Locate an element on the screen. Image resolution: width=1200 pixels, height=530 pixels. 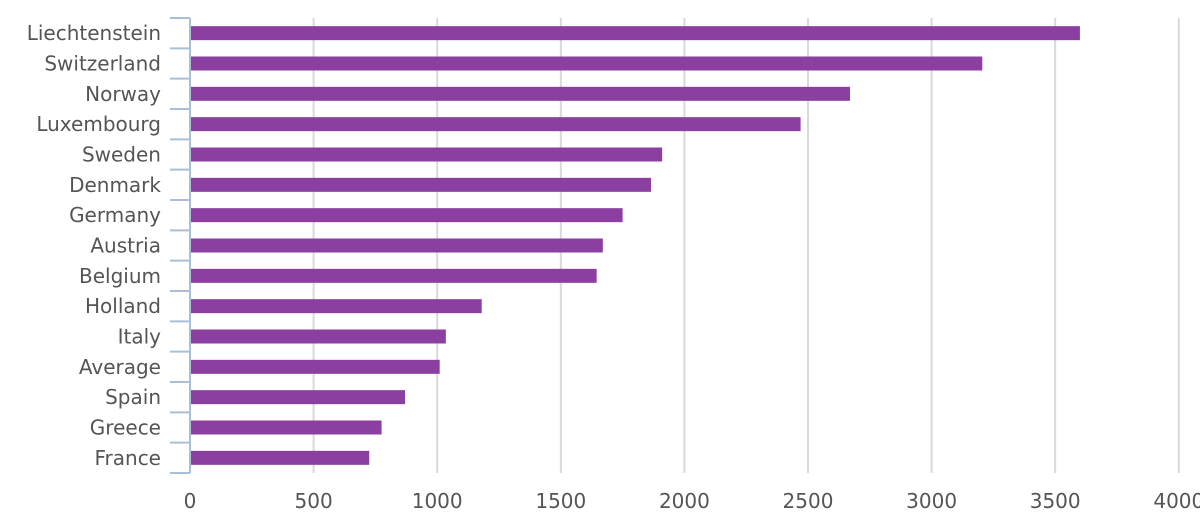
x-tick-label: 3000 is located at coordinates (931, 501).